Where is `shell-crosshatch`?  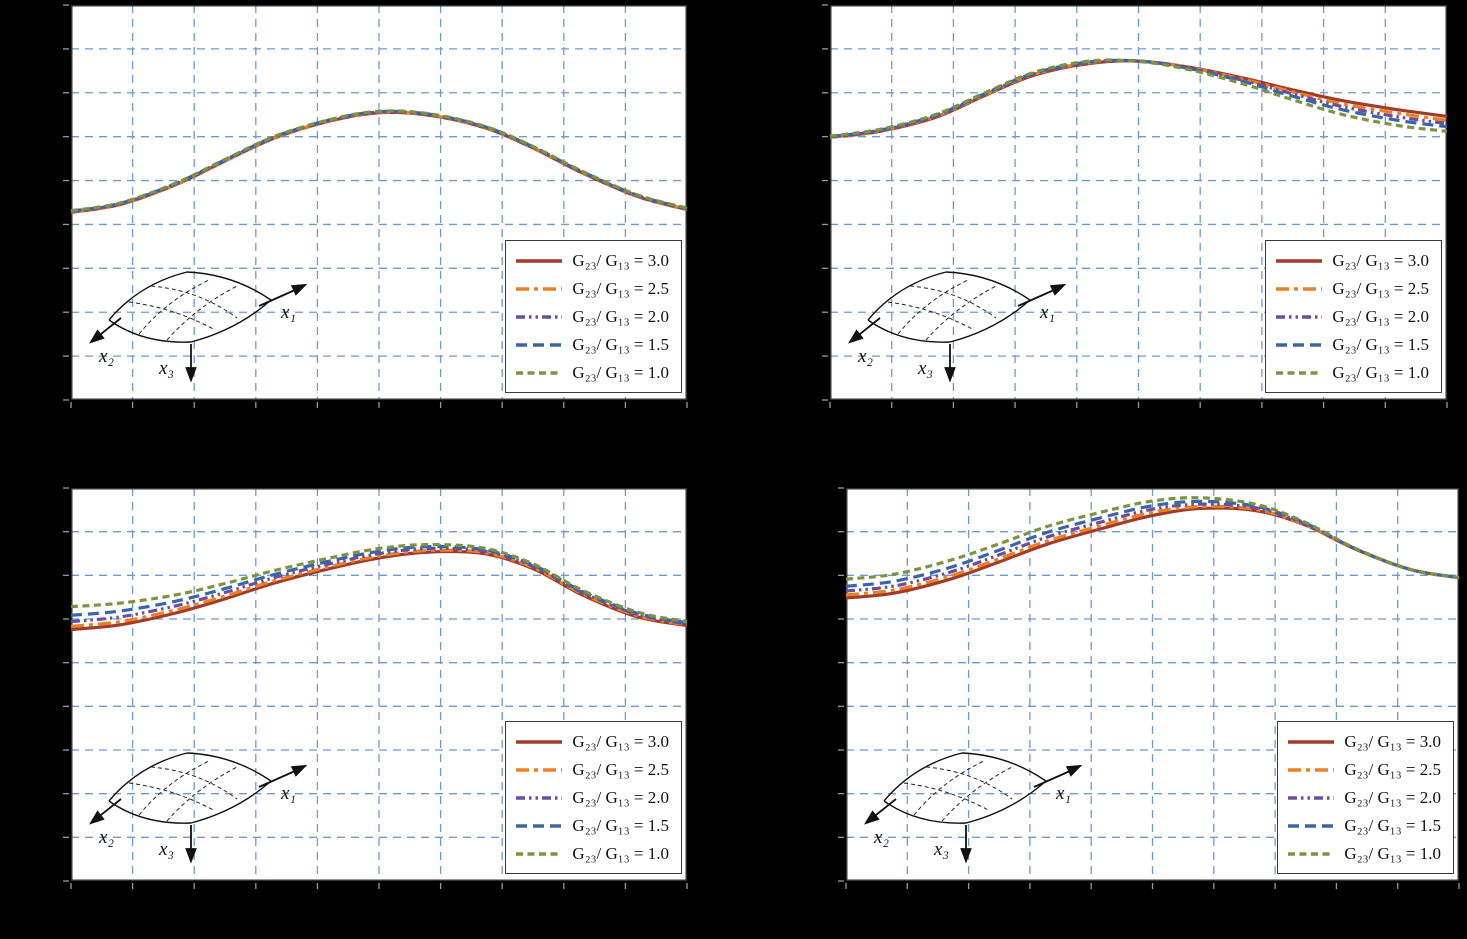 shell-crosshatch is located at coordinates (183, 310).